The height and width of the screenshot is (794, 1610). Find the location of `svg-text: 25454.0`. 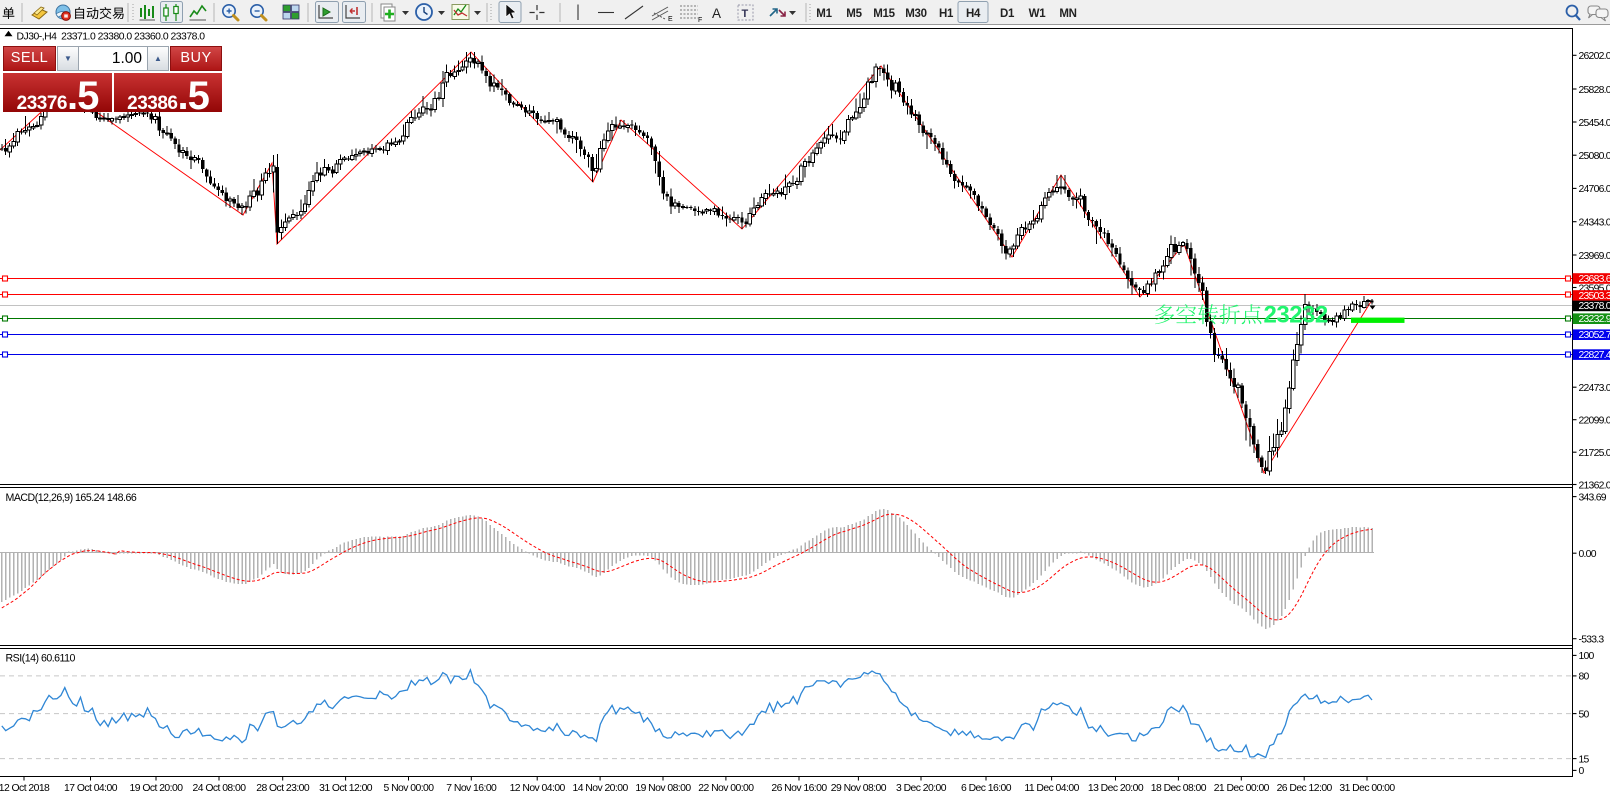

svg-text: 25454.0 is located at coordinates (1594, 123).